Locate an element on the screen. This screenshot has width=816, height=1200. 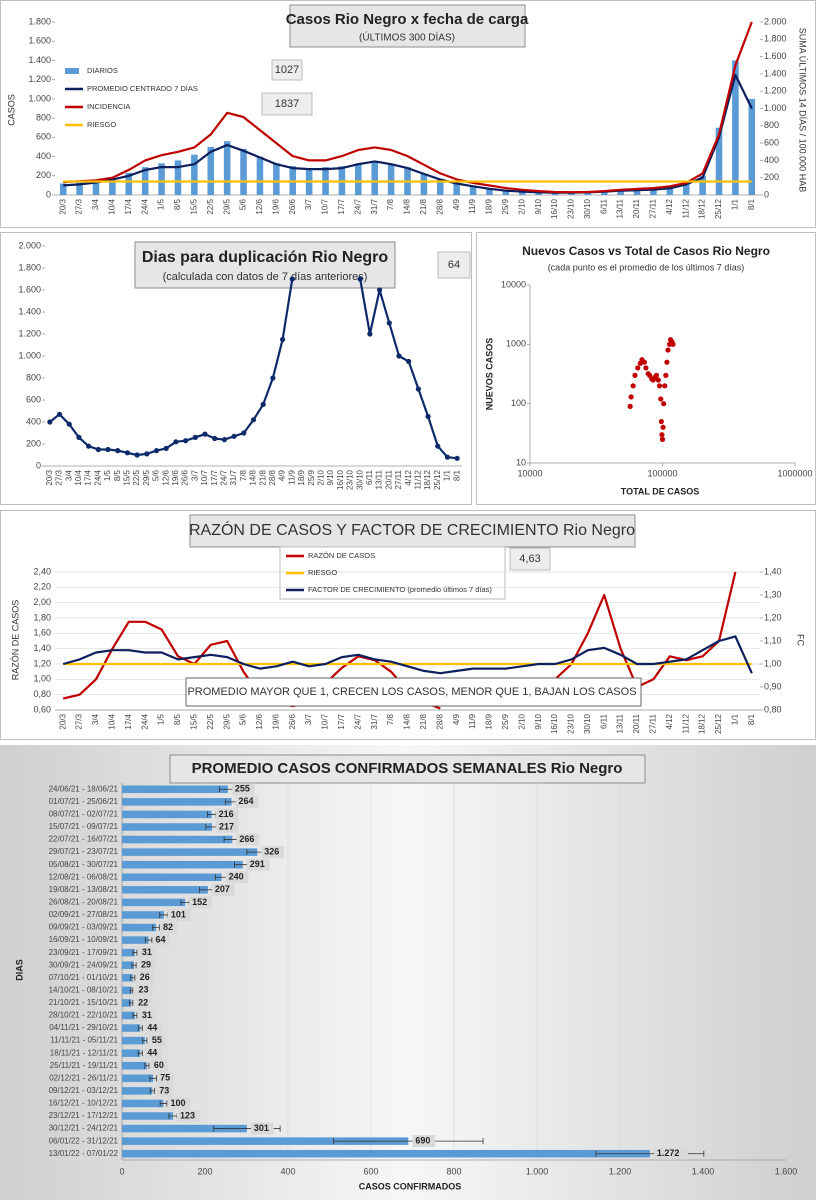
x-tick-label: 27/11 is located at coordinates (398, 479).